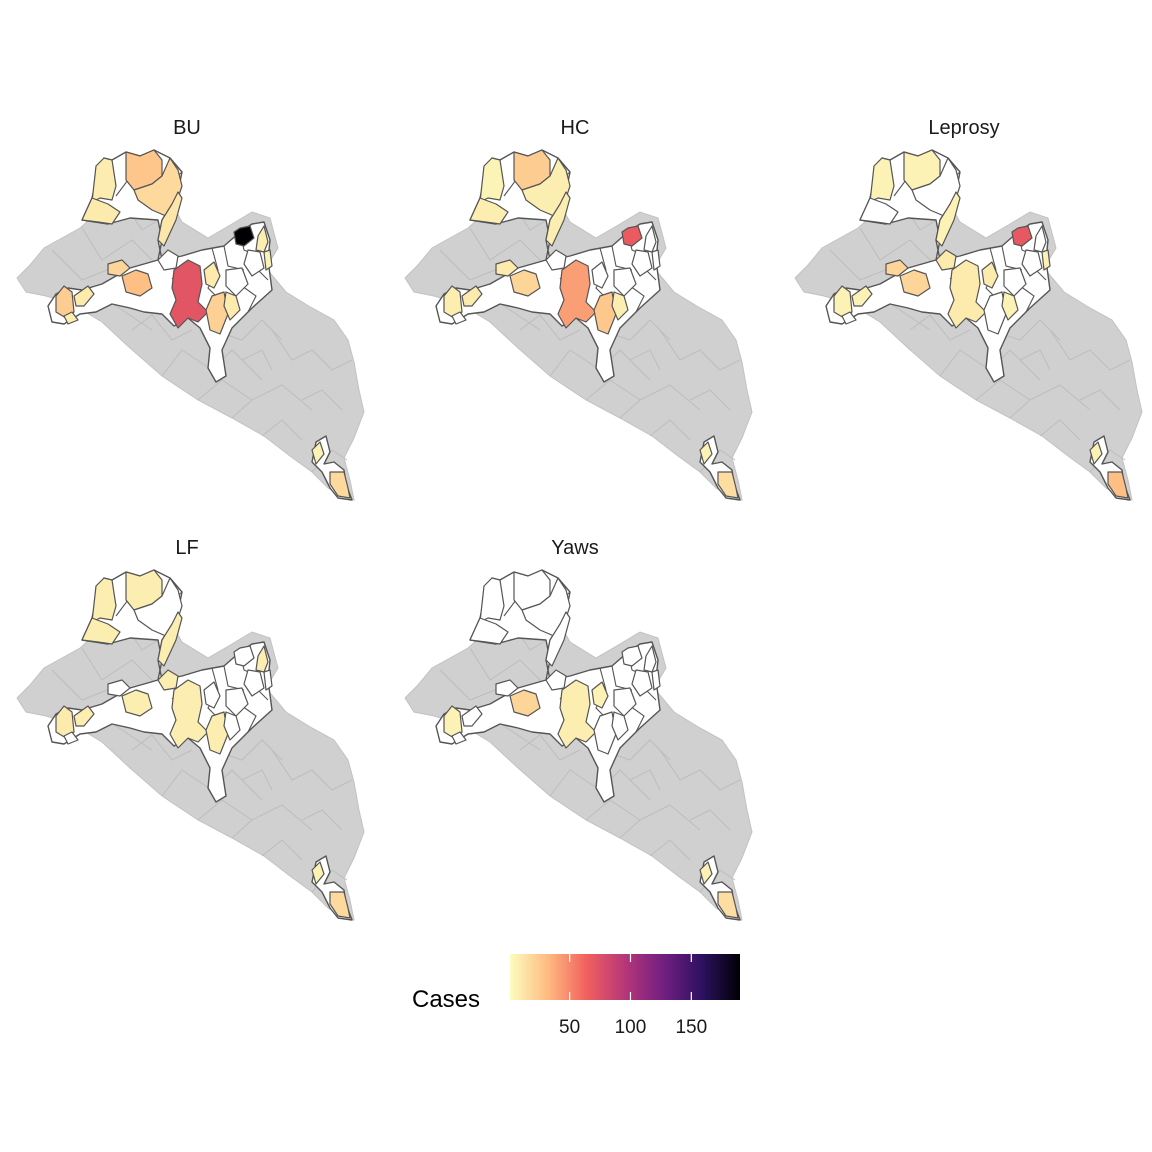 This screenshot has width=1152, height=1152. Describe the element at coordinates (1118, 485) in the screenshot. I see `district-se-b` at that location.